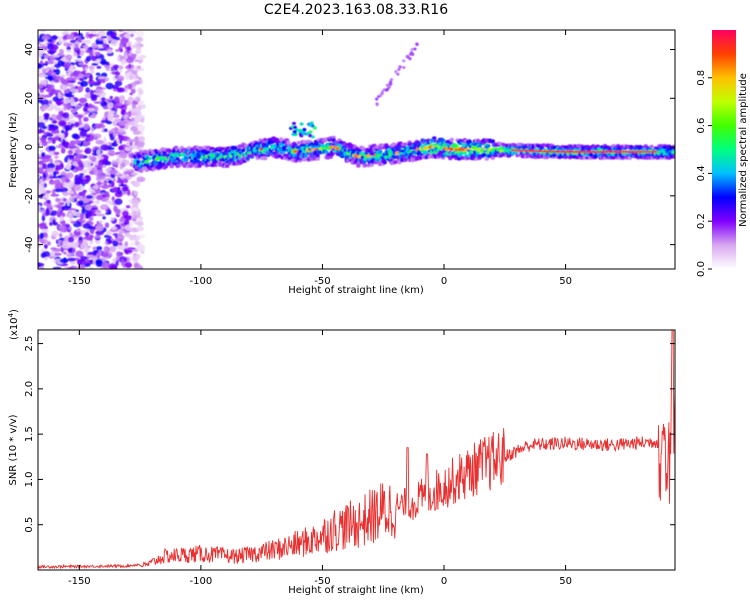 This screenshot has height=600, width=750. I want to click on snr-y-axis-label: SNR (10 * v/v), so click(13, 449).